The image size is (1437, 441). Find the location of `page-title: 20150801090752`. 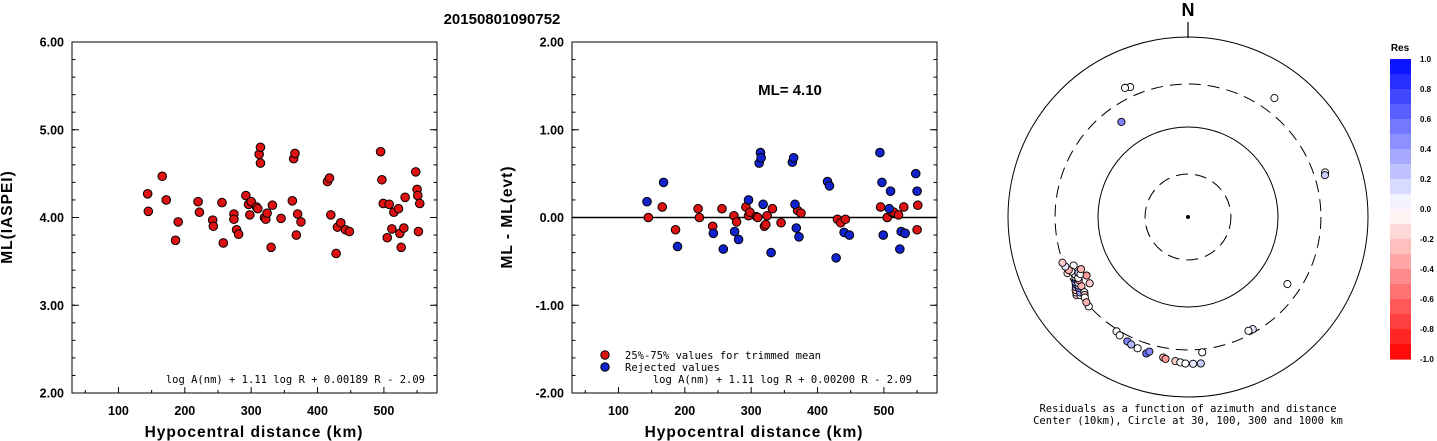

page-title: 20150801090752 is located at coordinates (502, 19).